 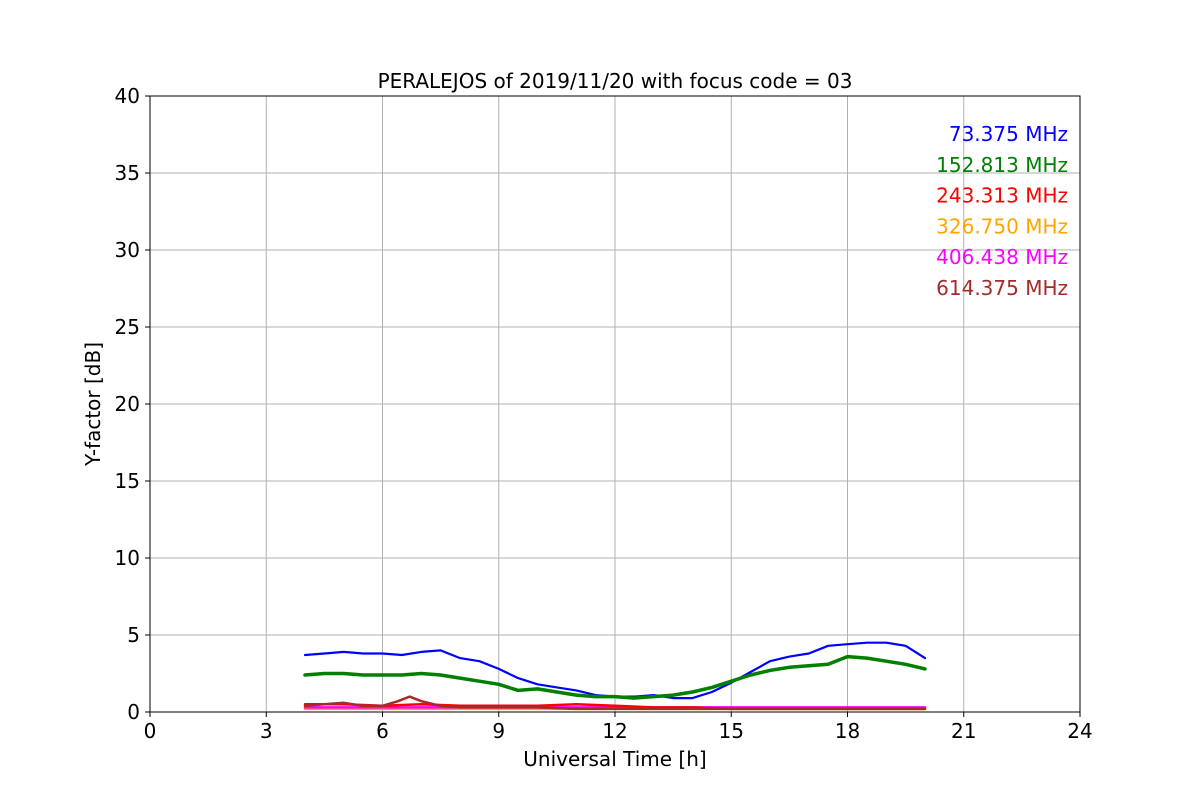 What do you see at coordinates (133, 635) in the screenshot?
I see `y-tick-label: 5` at bounding box center [133, 635].